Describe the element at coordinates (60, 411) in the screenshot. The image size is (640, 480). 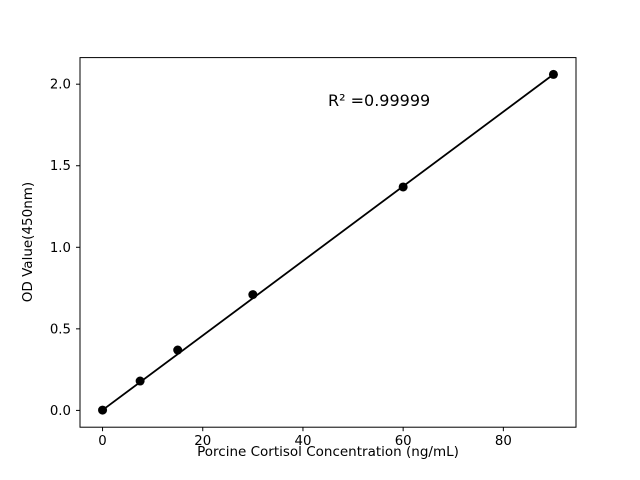
I see `y-tick-label: 0.0` at that location.